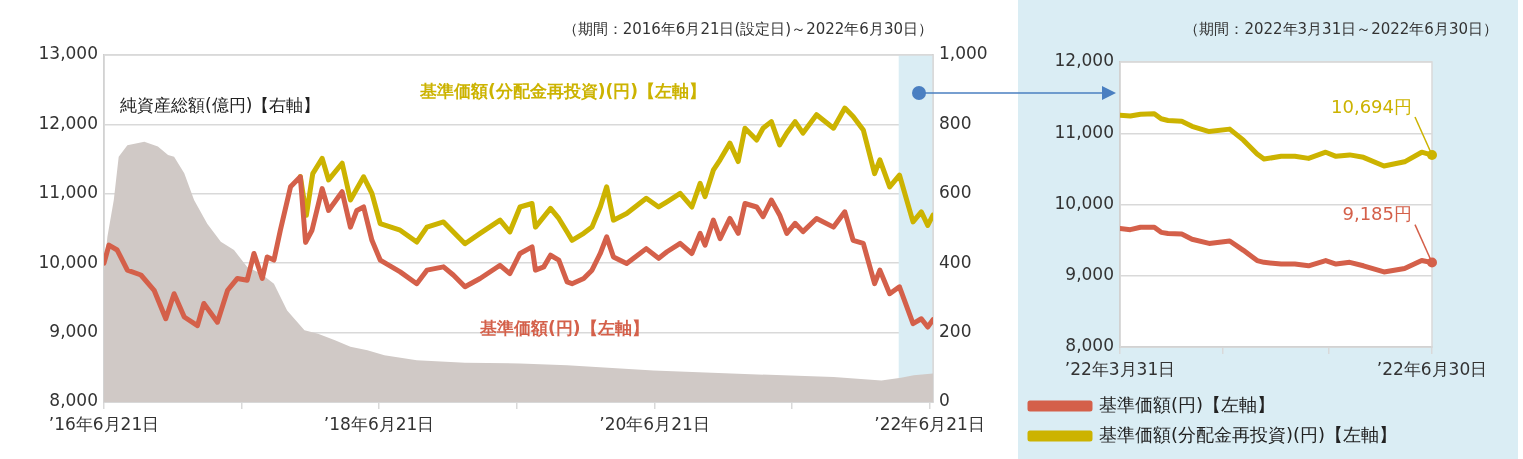 Image resolution: width=1523 pixels, height=459 pixels. I want to click on x-tick-label: ’18年6月21日, so click(379, 423).